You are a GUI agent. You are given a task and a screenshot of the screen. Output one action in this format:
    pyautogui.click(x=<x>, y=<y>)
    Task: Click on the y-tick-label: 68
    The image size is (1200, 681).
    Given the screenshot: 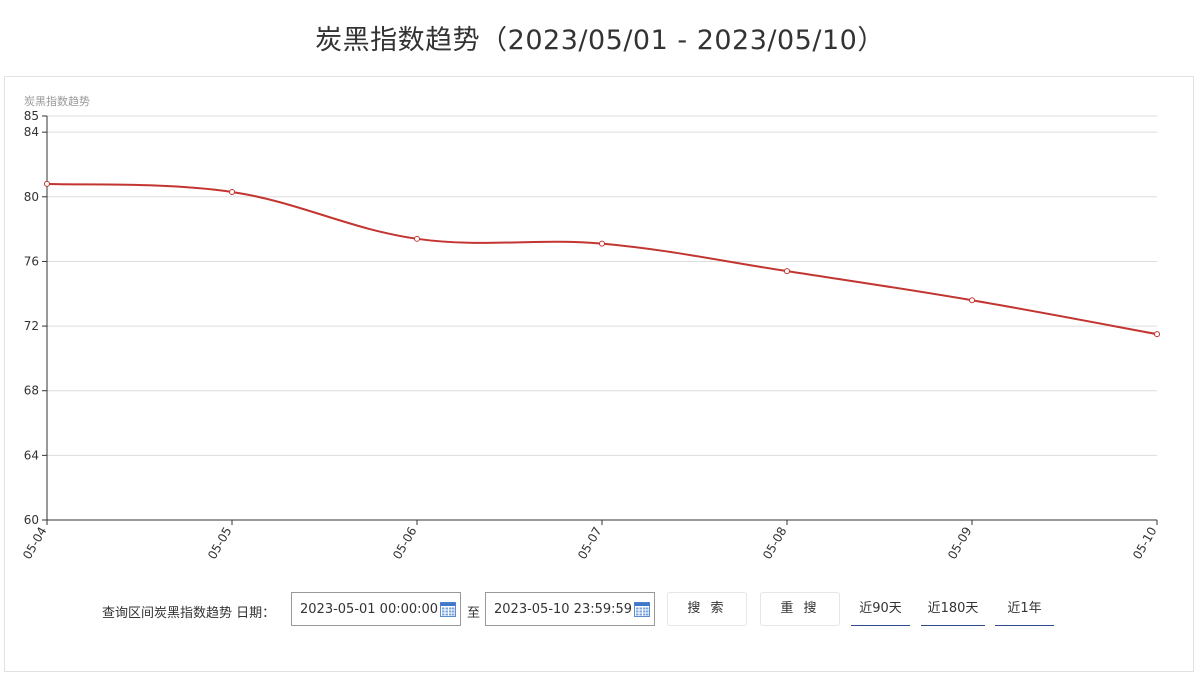 What is the action you would take?
    pyautogui.click(x=31, y=391)
    